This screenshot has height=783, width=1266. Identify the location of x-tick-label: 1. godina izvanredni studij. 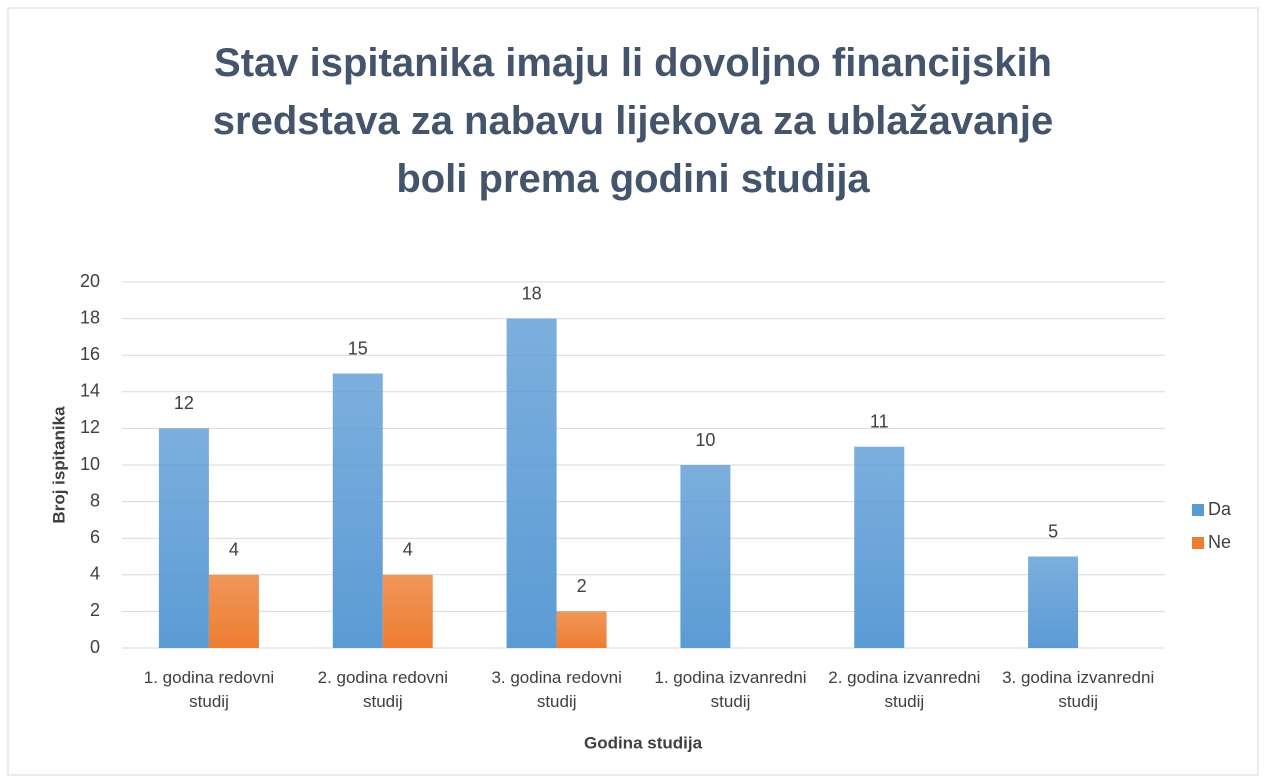
(730, 689).